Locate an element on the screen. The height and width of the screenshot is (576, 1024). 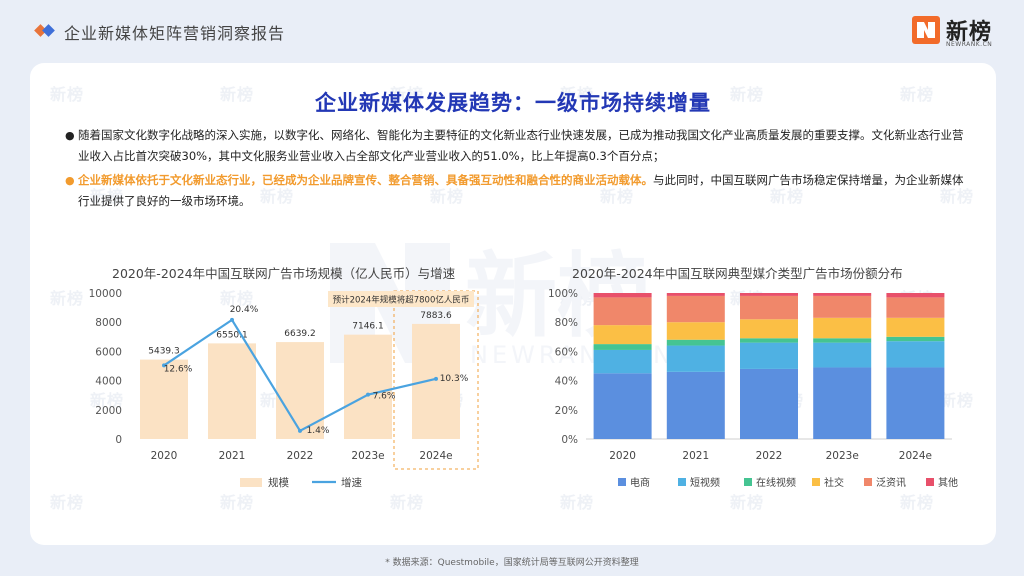
y-tick-label: 80% is located at coordinates (566, 323).